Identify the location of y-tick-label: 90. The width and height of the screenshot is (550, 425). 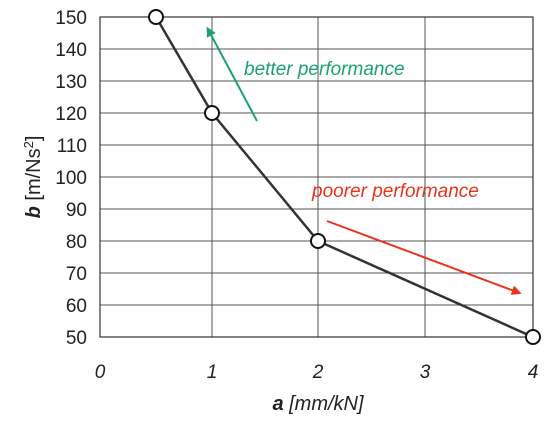
(76, 210).